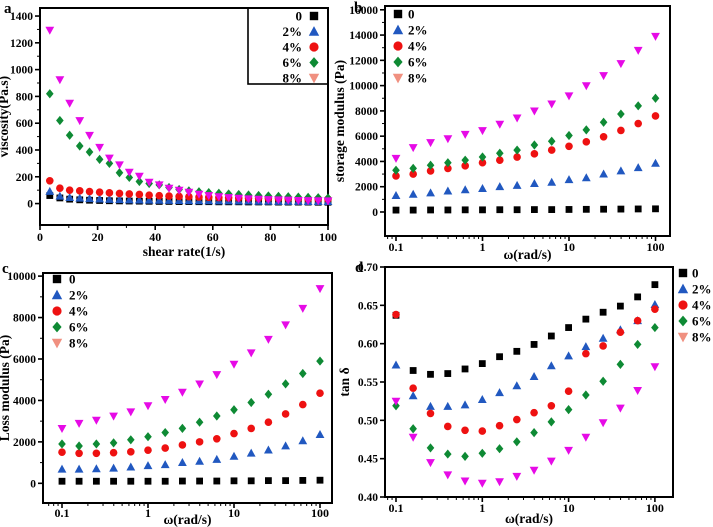 The width and height of the screenshot is (713, 527). What do you see at coordinates (184, 251) in the screenshot?
I see `x-axis-label: shear rate(1/s)` at bounding box center [184, 251].